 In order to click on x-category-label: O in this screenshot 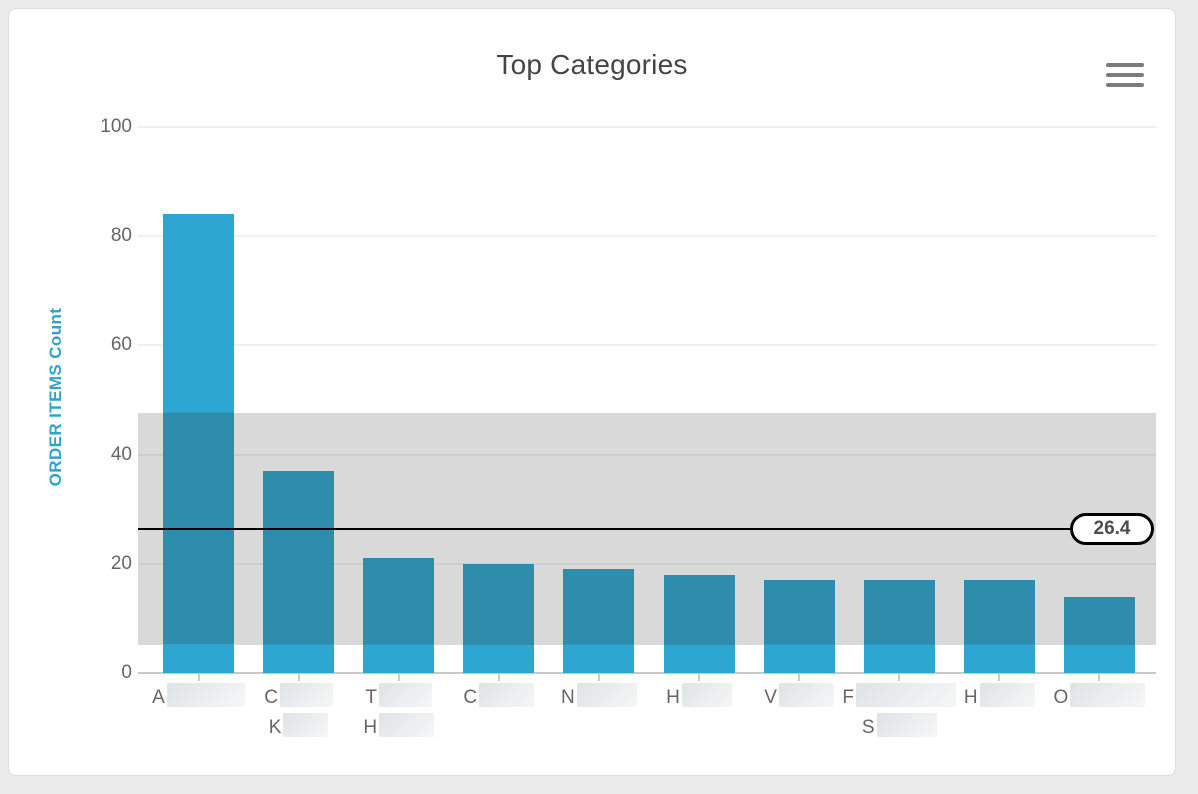, I will do `click(1099, 698)`.